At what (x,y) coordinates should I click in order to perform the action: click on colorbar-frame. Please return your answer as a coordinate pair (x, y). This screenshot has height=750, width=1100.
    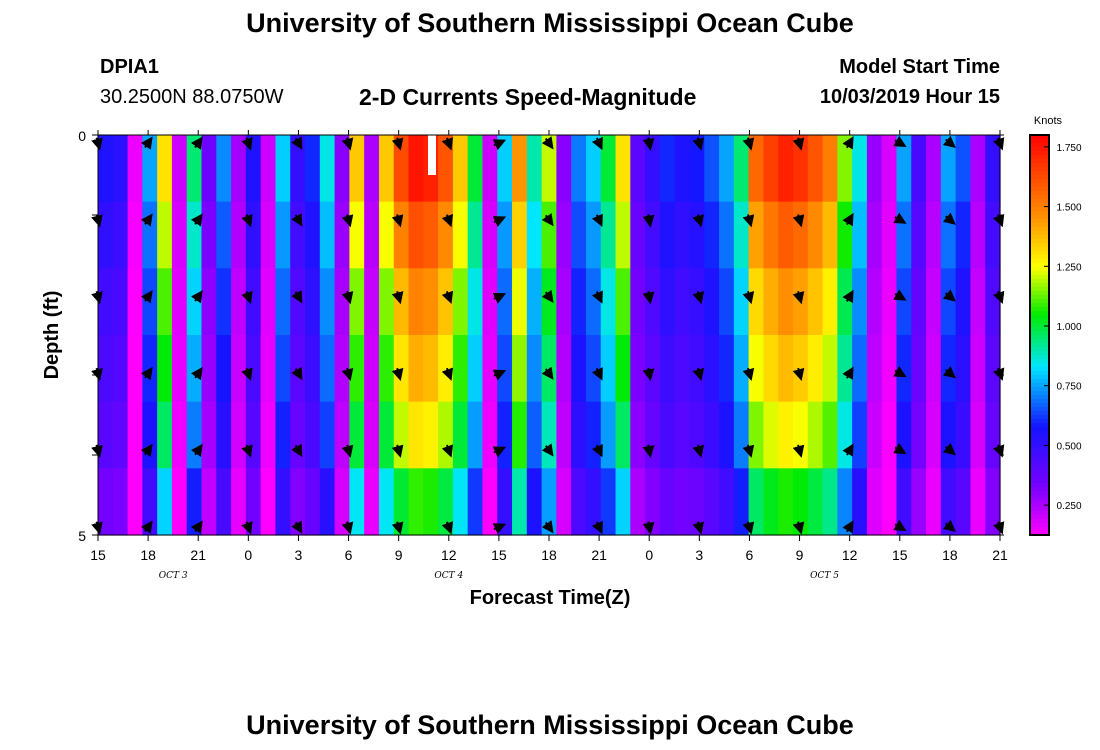
    Looking at the image, I should click on (1039, 335).